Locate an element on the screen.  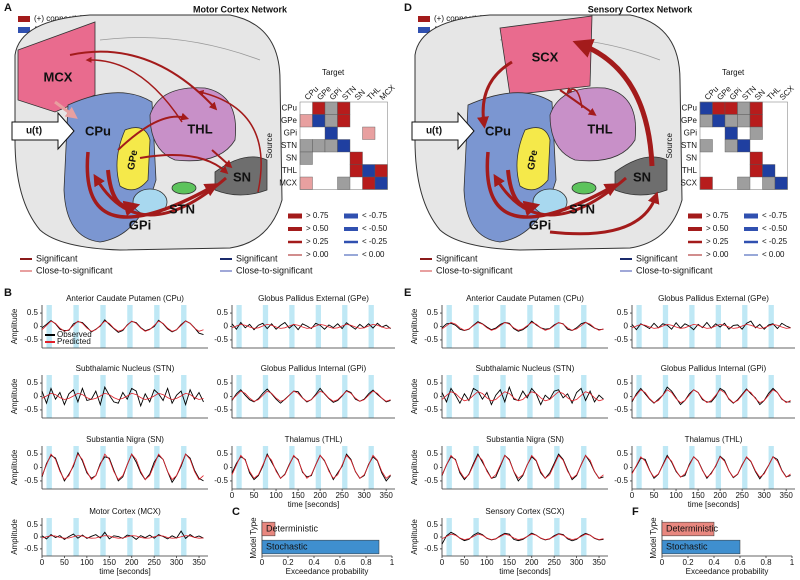
bar-category-label: Deterministic is located at coordinates (292, 528).